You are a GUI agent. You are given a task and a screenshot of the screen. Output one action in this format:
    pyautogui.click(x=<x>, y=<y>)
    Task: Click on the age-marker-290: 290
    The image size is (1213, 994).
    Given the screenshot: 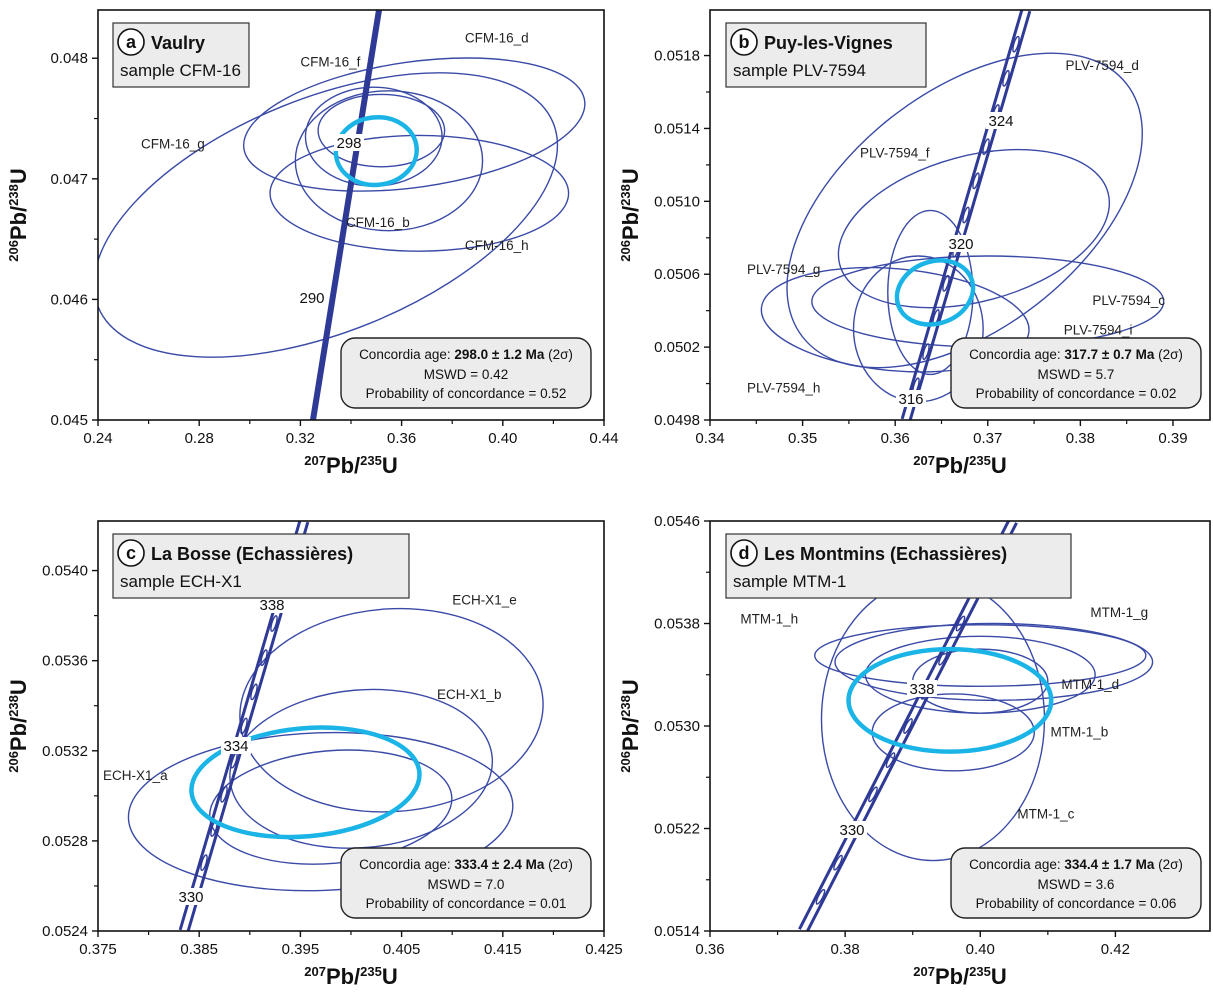 What is the action you would take?
    pyautogui.click(x=311, y=298)
    